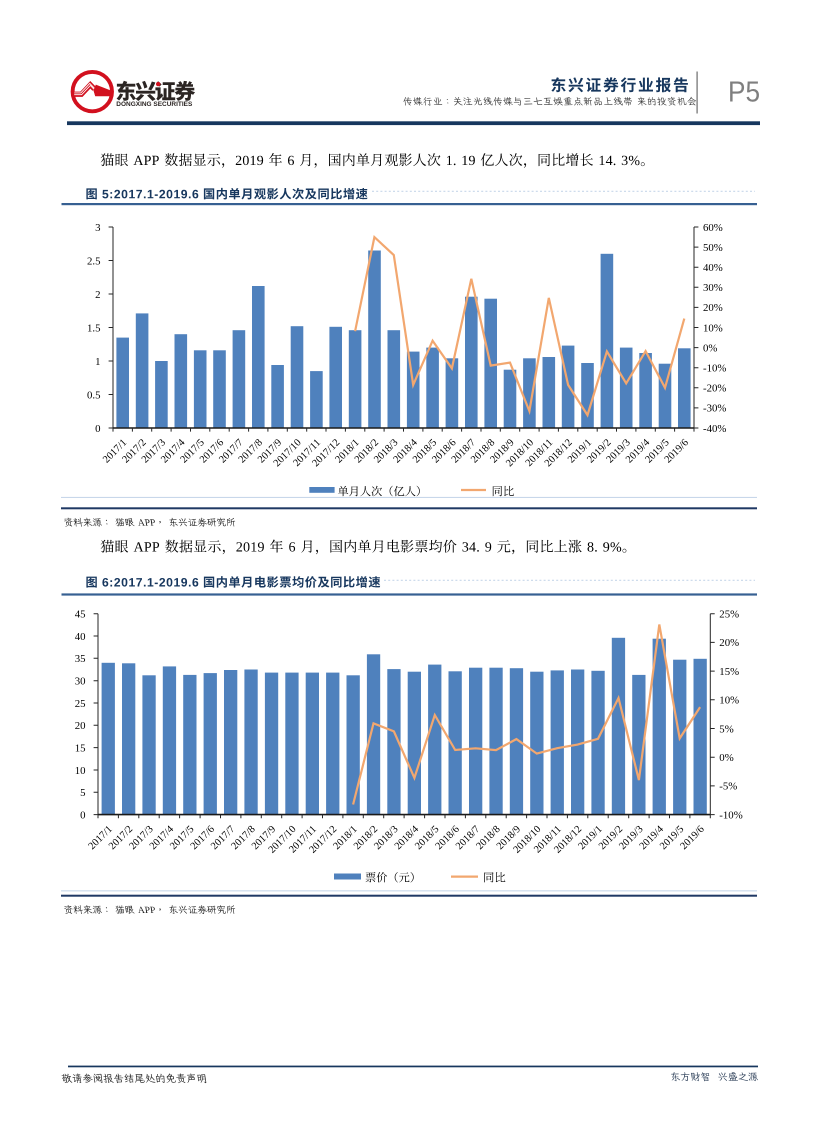 The height and width of the screenshot is (1122, 827). I want to click on svg-text: 15, so click(80, 748).